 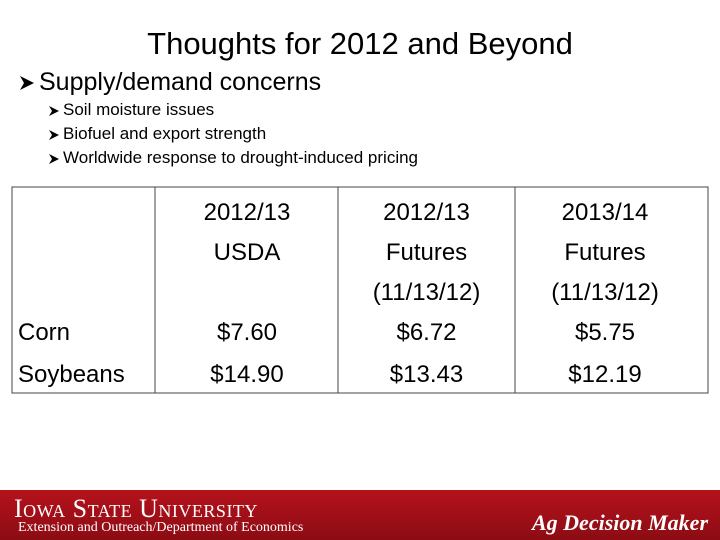 What do you see at coordinates (605, 212) in the screenshot?
I see `header-line: 2013/14` at bounding box center [605, 212].